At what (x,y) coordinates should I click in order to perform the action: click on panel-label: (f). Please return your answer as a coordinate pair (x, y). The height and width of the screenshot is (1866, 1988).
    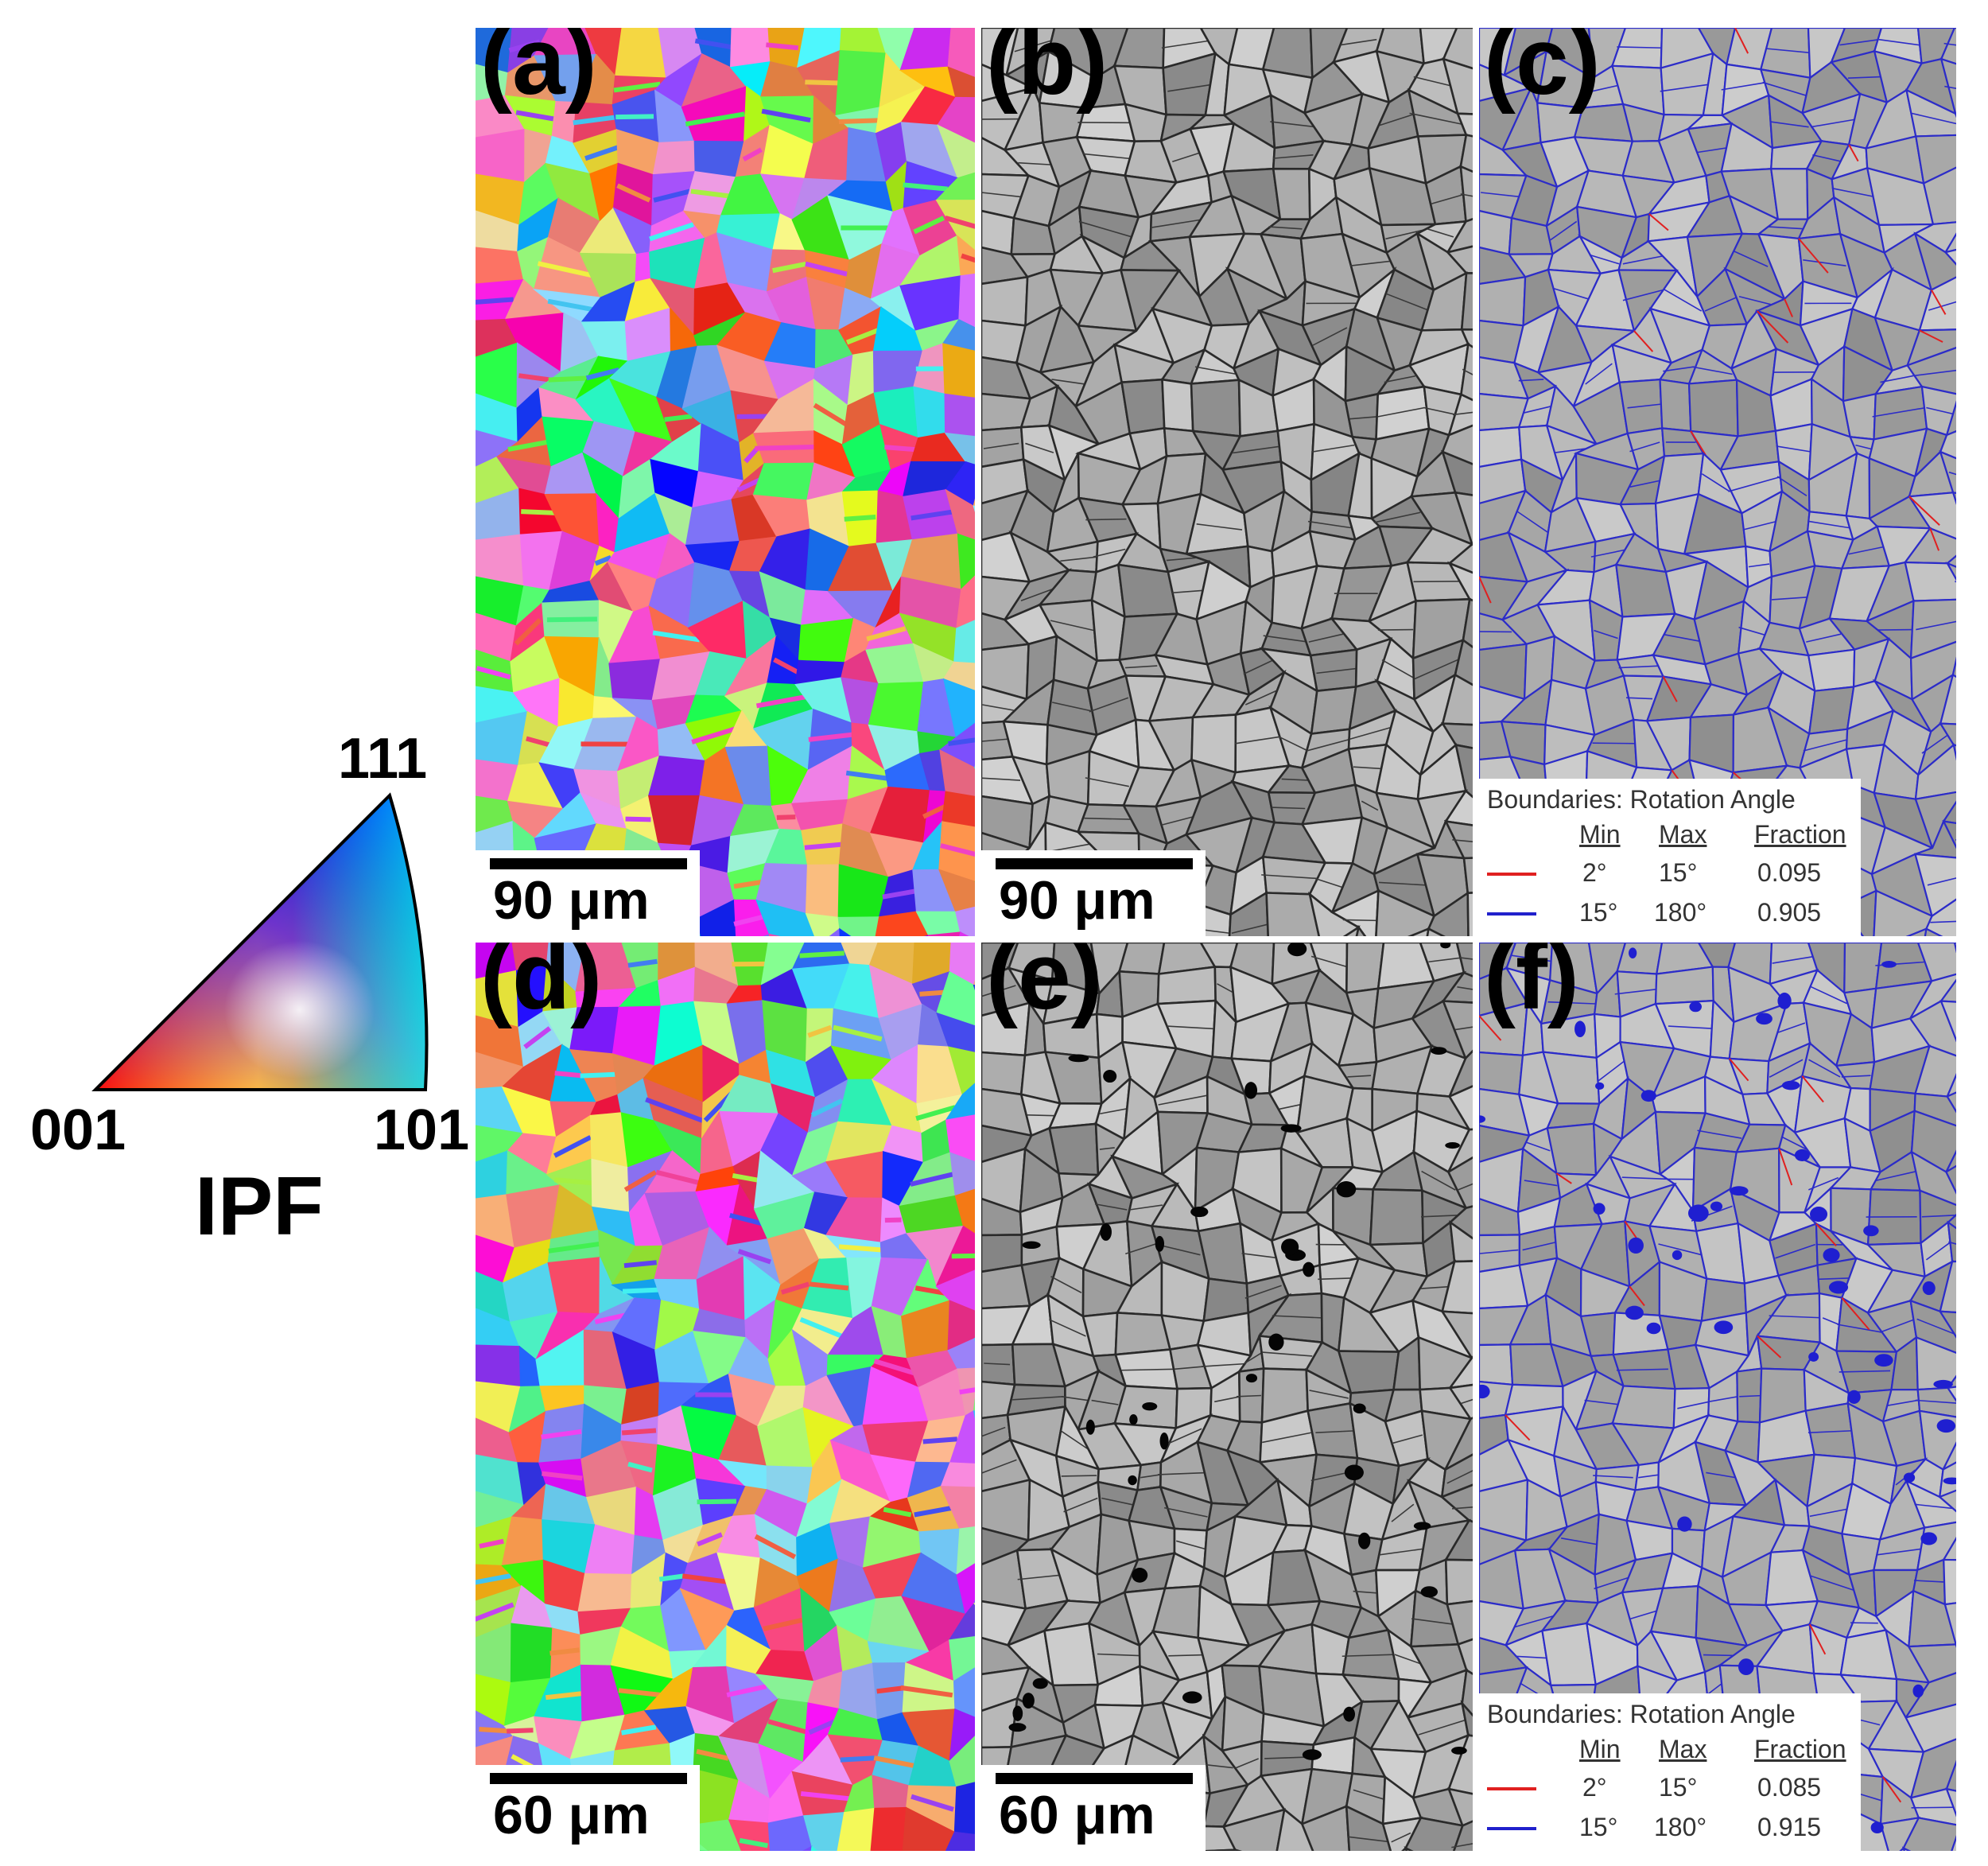
    Looking at the image, I should click on (1531, 986).